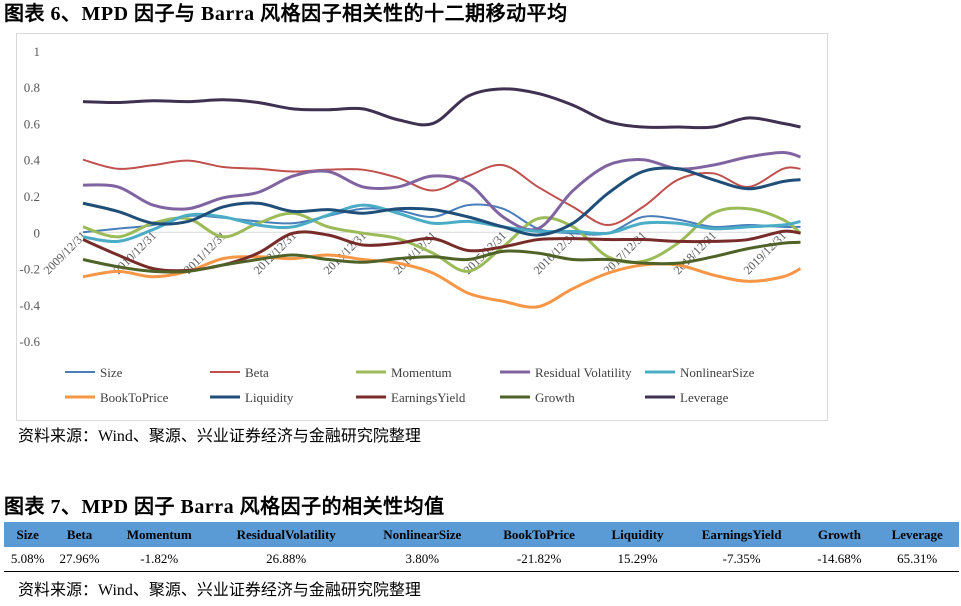 Image resolution: width=961 pixels, height=606 pixels. Describe the element at coordinates (539, 534) in the screenshot. I see `column-header: BookToPrice` at that location.